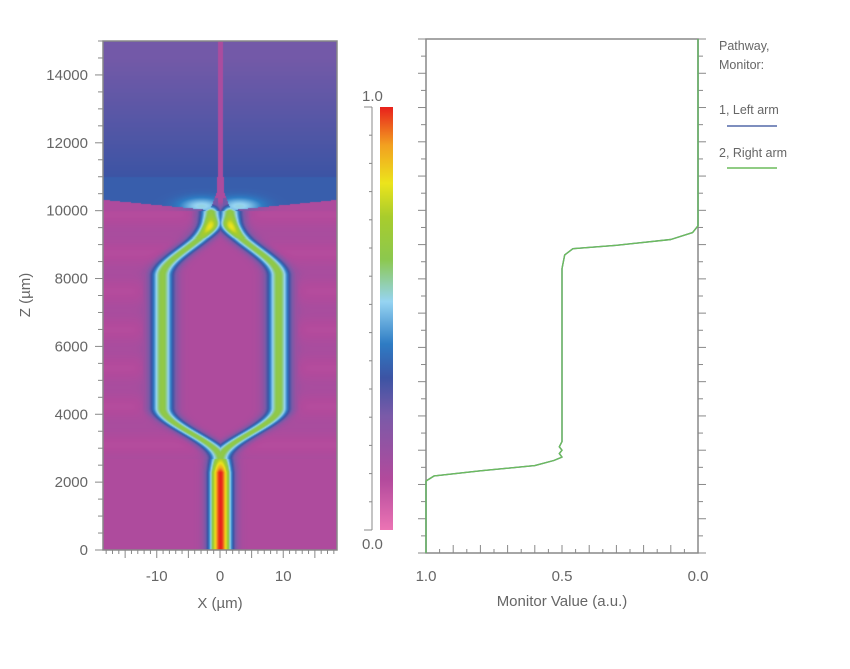 This screenshot has width=850, height=669. I want to click on y-tick-label: 4000, so click(71, 414).